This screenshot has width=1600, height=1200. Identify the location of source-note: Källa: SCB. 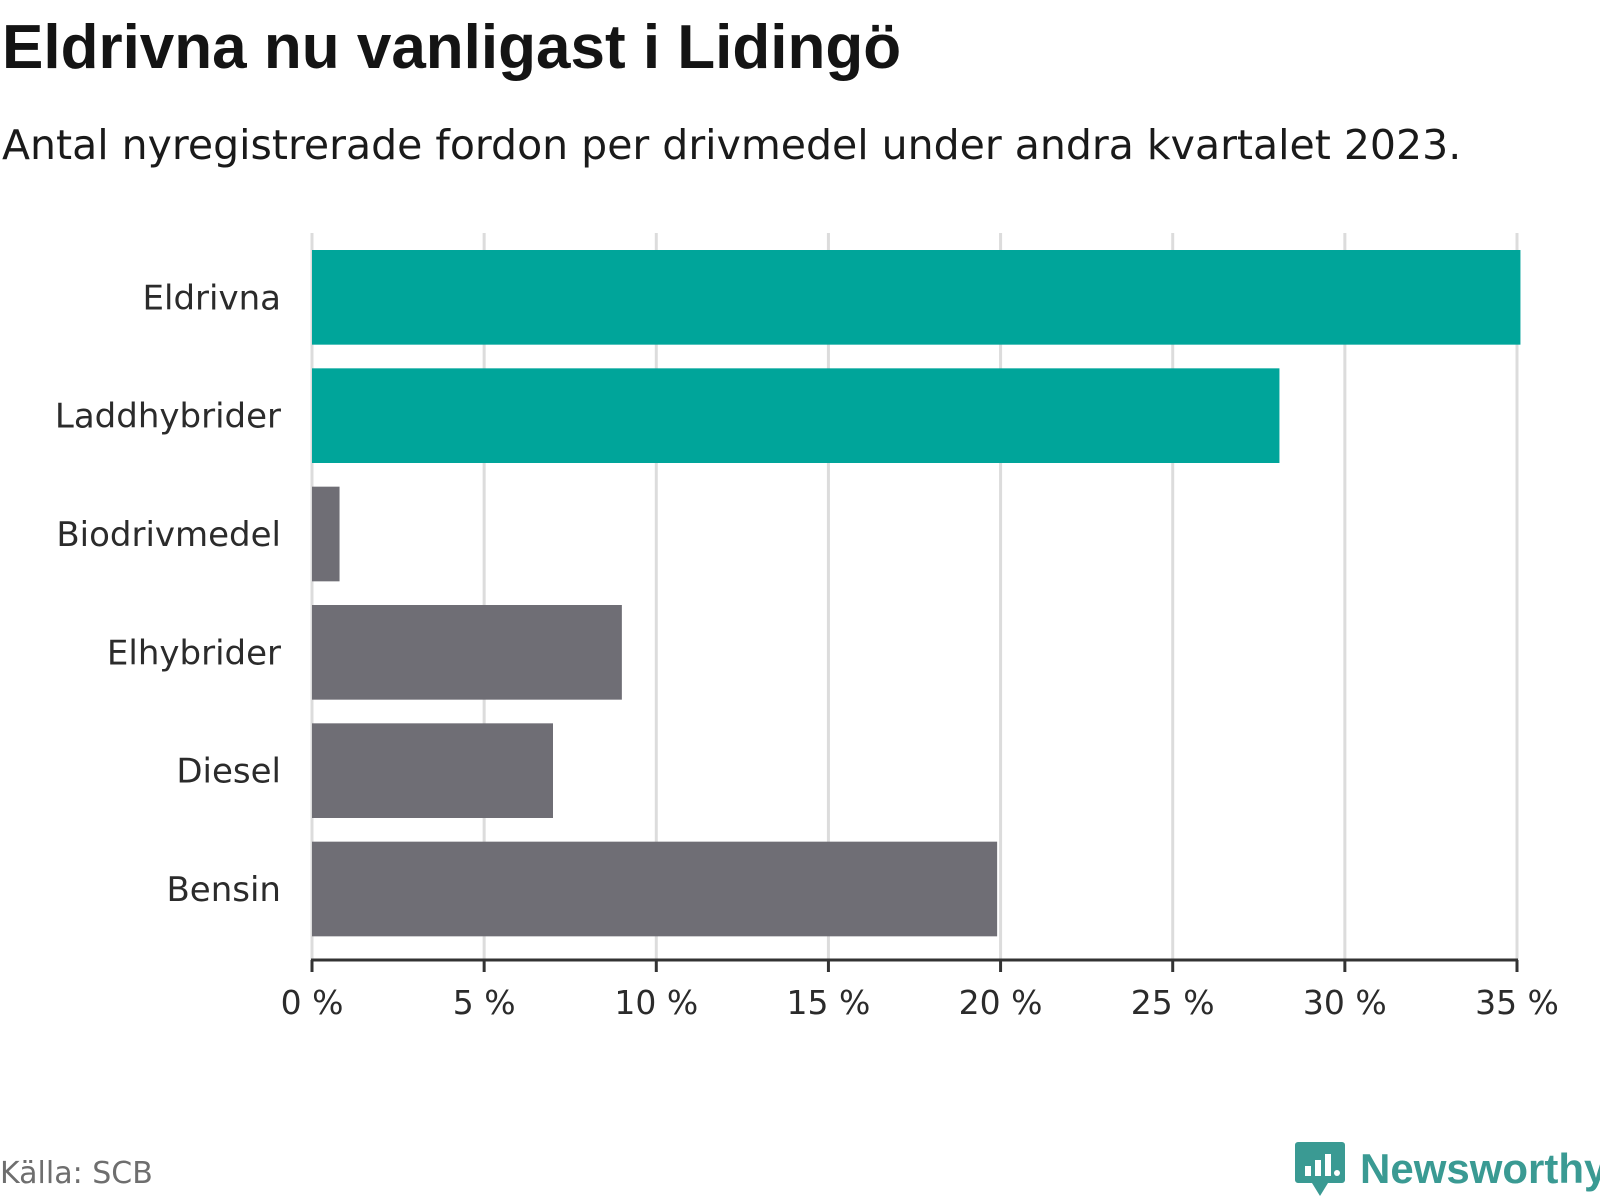
(76, 1173).